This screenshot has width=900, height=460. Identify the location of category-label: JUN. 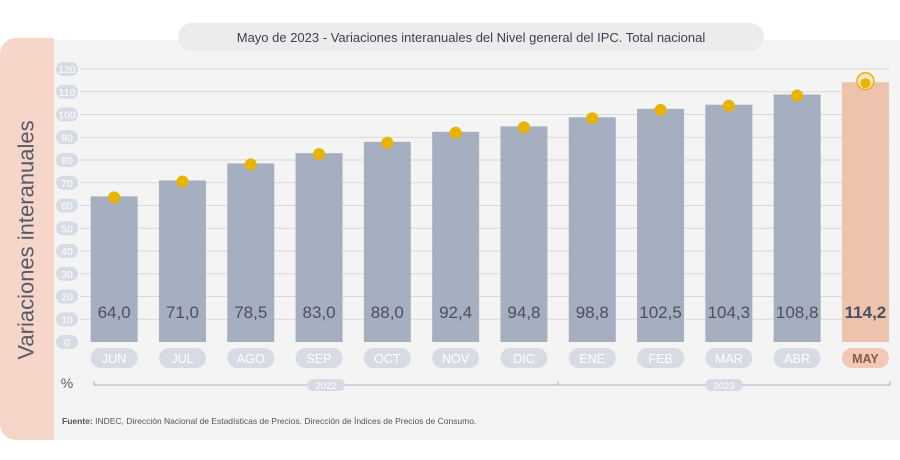
(114, 359).